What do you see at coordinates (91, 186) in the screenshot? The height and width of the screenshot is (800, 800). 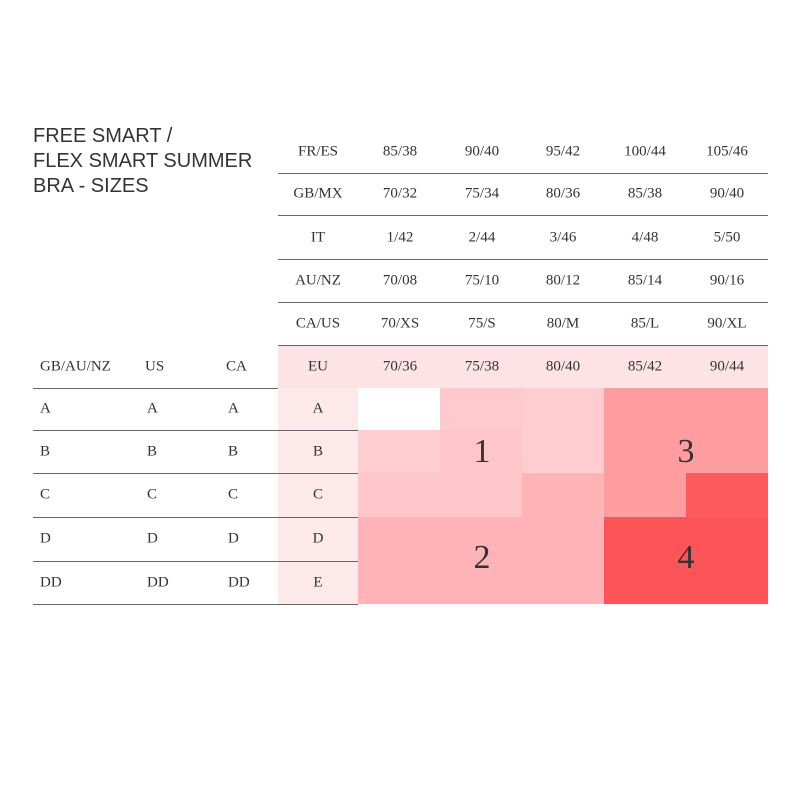 I see `title-line: BRA - SIZES` at bounding box center [91, 186].